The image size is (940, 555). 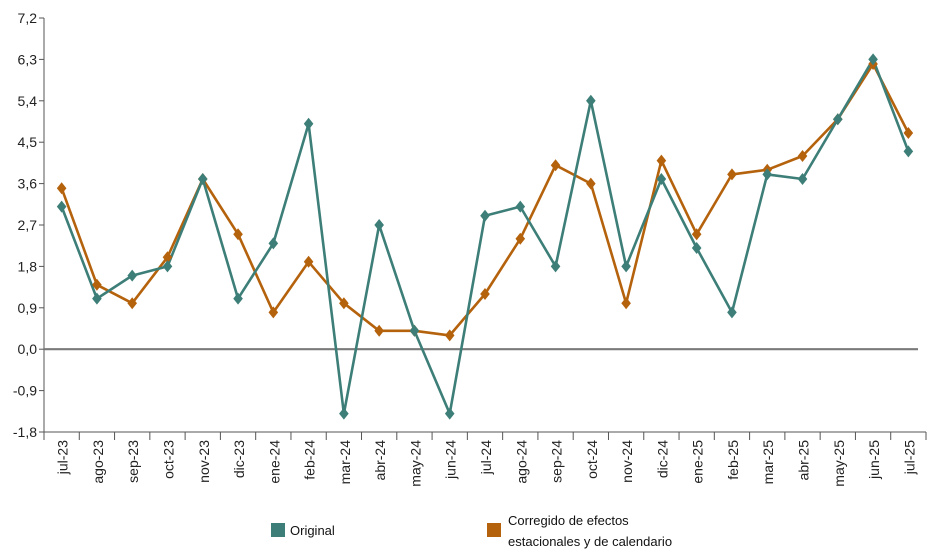 What do you see at coordinates (168, 459) in the screenshot?
I see `x-tick-label: oct-23` at bounding box center [168, 459].